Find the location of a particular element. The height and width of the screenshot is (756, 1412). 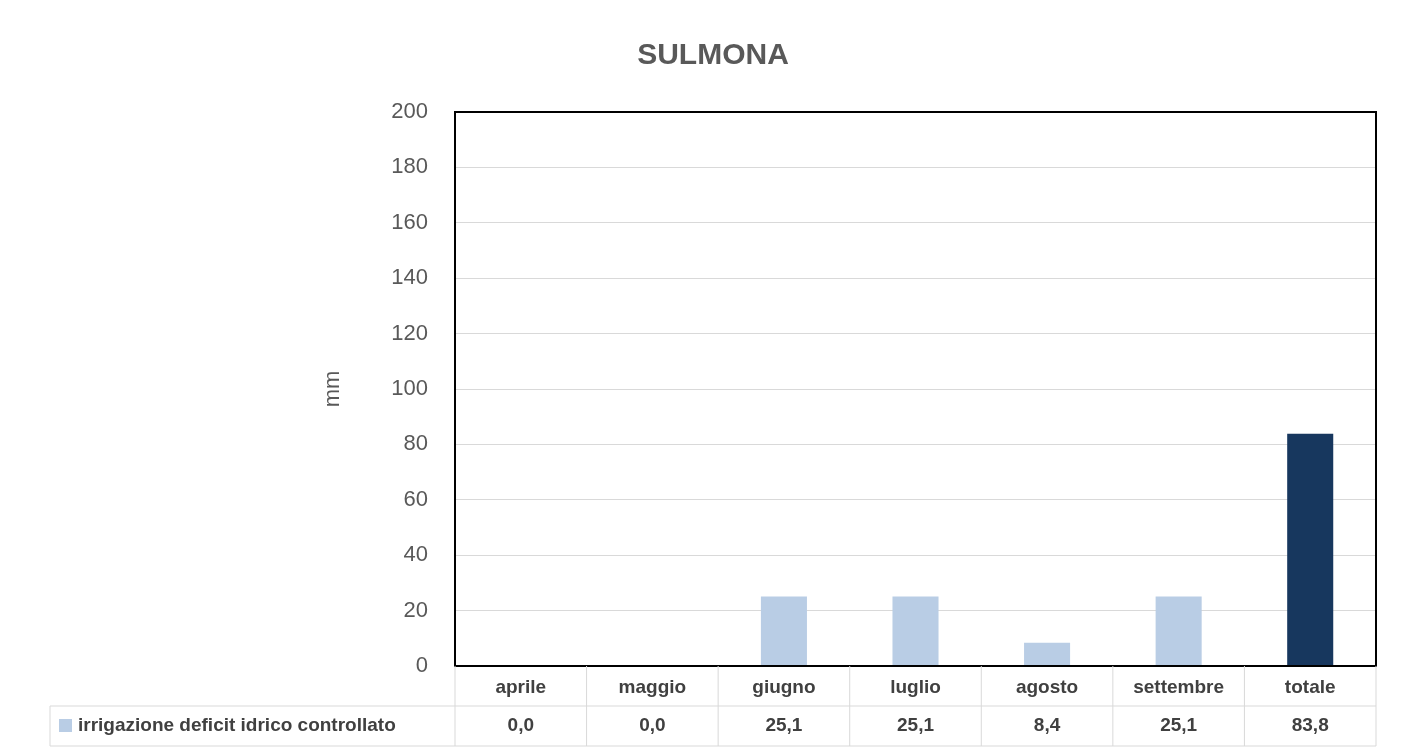

y-tick-label: 160 is located at coordinates (409, 221).